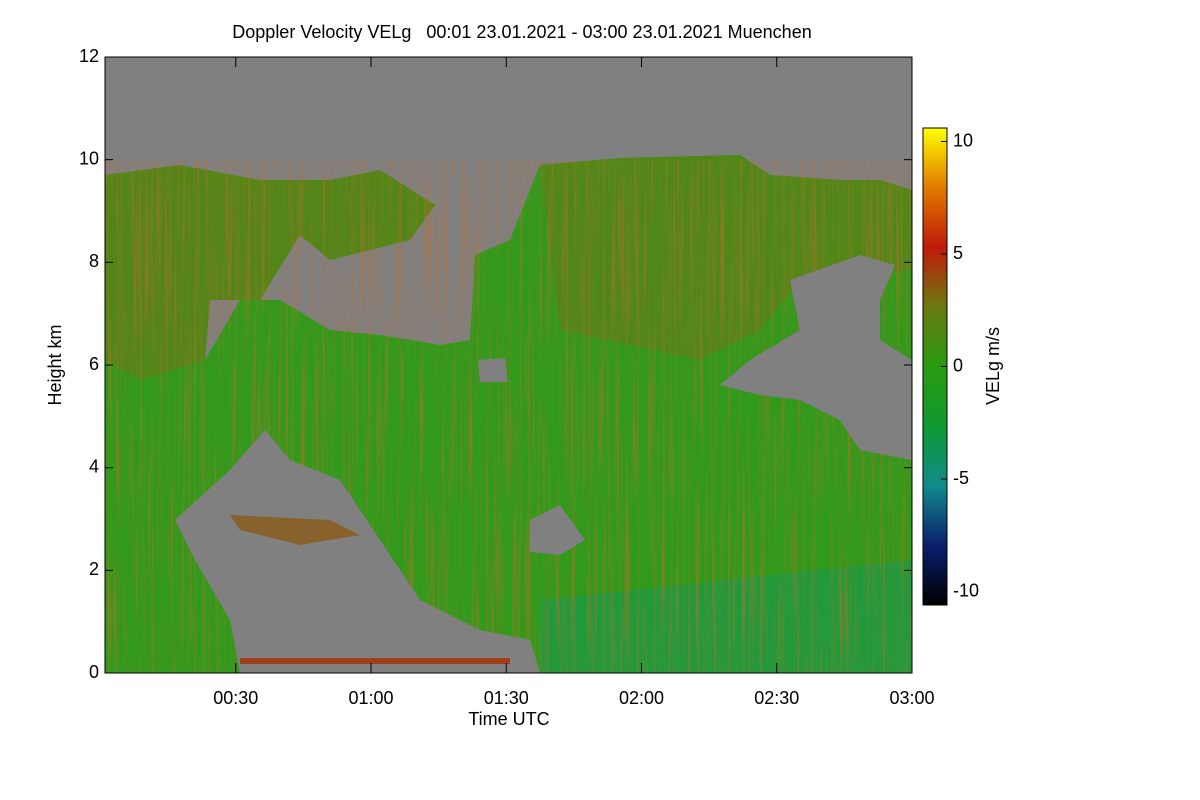 Image resolution: width=1200 pixels, height=800 pixels. Describe the element at coordinates (506, 698) in the screenshot. I see `x-tick-label: 01:30` at that location.